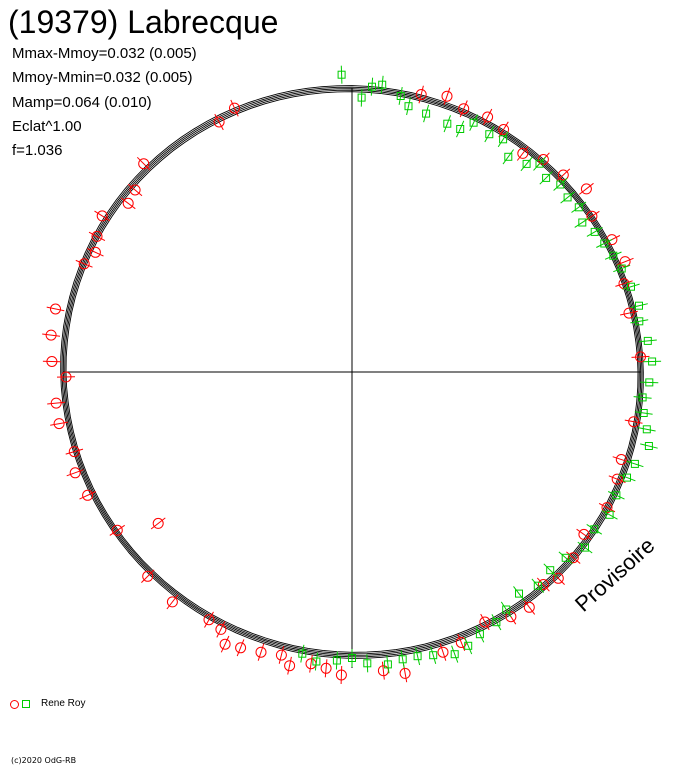 The image size is (688, 768). I want to click on legend-circle-icon, so click(14, 704).